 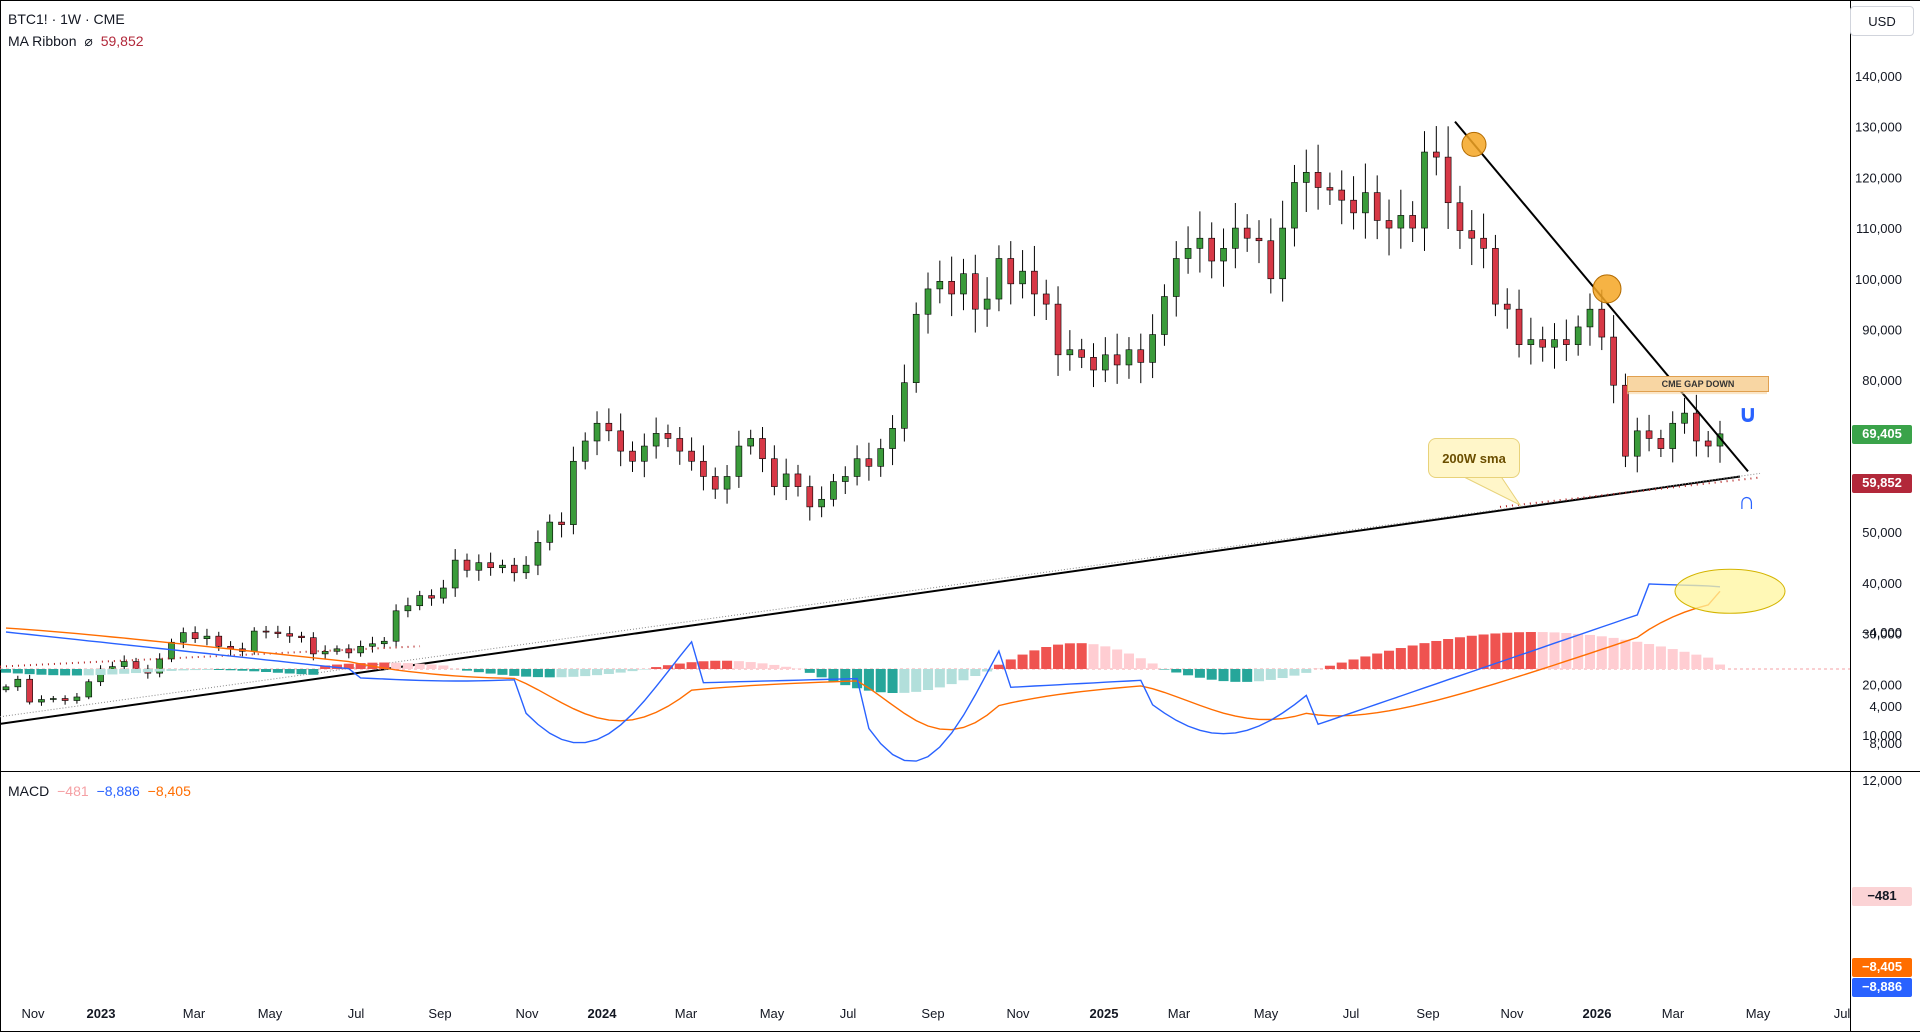 I want to click on price-tick-label: 30,000, so click(x=1882, y=634).